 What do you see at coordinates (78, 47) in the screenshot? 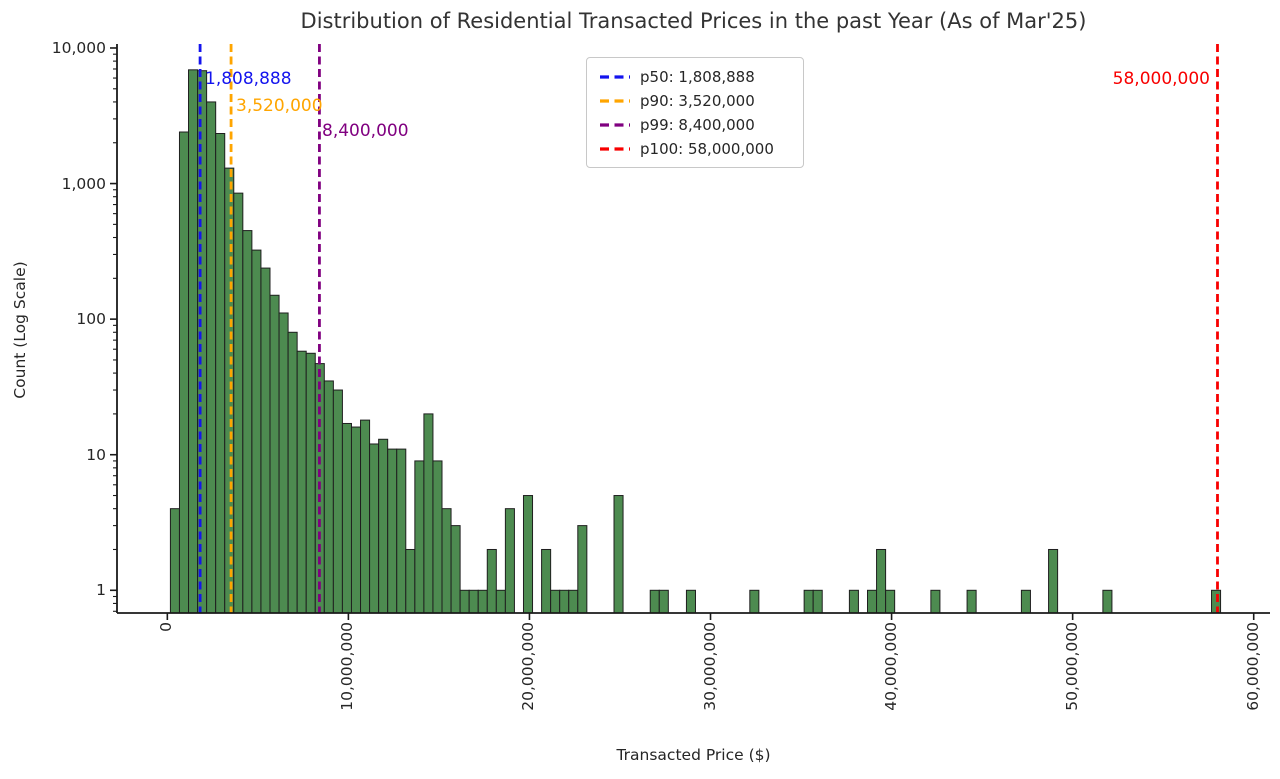
I see `y-tick-label: 10,000` at bounding box center [78, 47].